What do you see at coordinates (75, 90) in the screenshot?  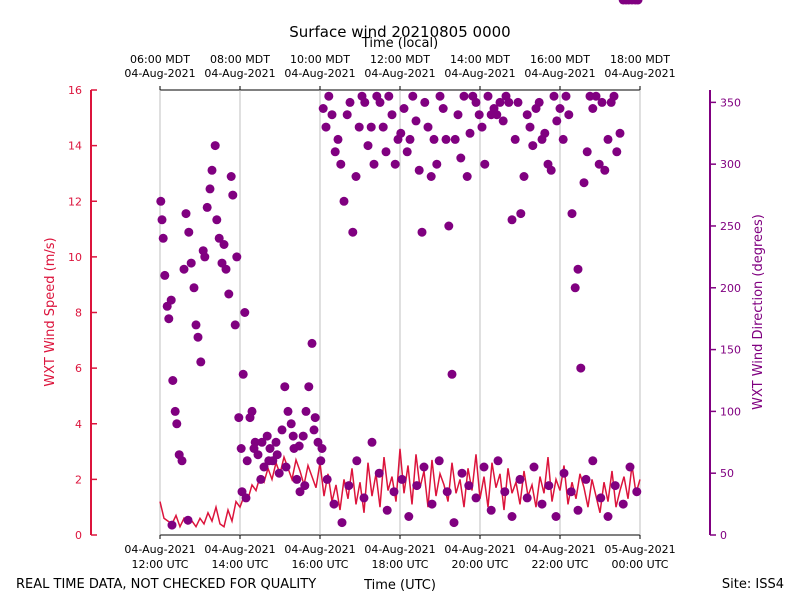 I see `left-tick-label: 16` at bounding box center [75, 90].